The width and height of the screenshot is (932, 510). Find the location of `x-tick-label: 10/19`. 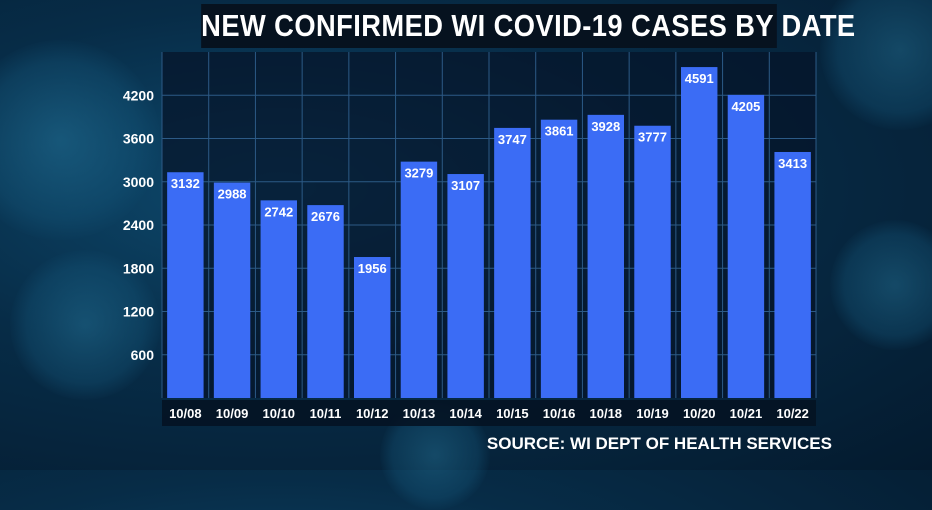

x-tick-label: 10/19 is located at coordinates (652, 413).